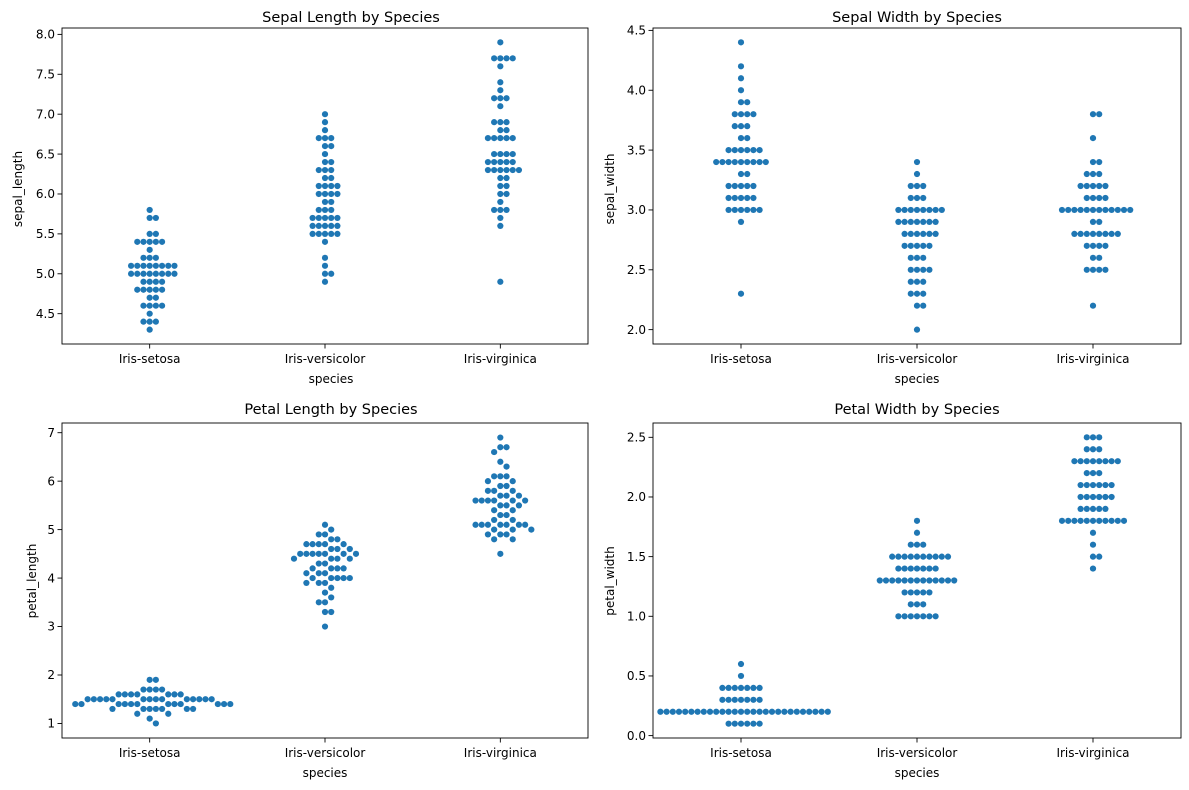 Image resolution: width=1189 pixels, height=790 pixels. Describe the element at coordinates (500, 359) in the screenshot. I see `x-tick-label: Iris-virginica` at that location.